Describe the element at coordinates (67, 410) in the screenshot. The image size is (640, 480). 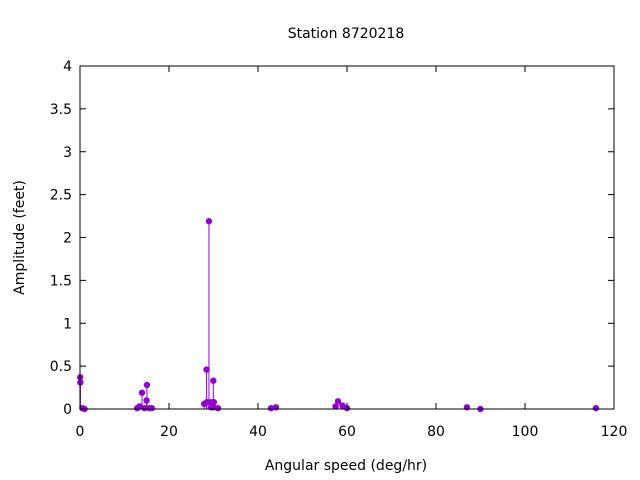
I see `y-tick-label: 0` at that location.